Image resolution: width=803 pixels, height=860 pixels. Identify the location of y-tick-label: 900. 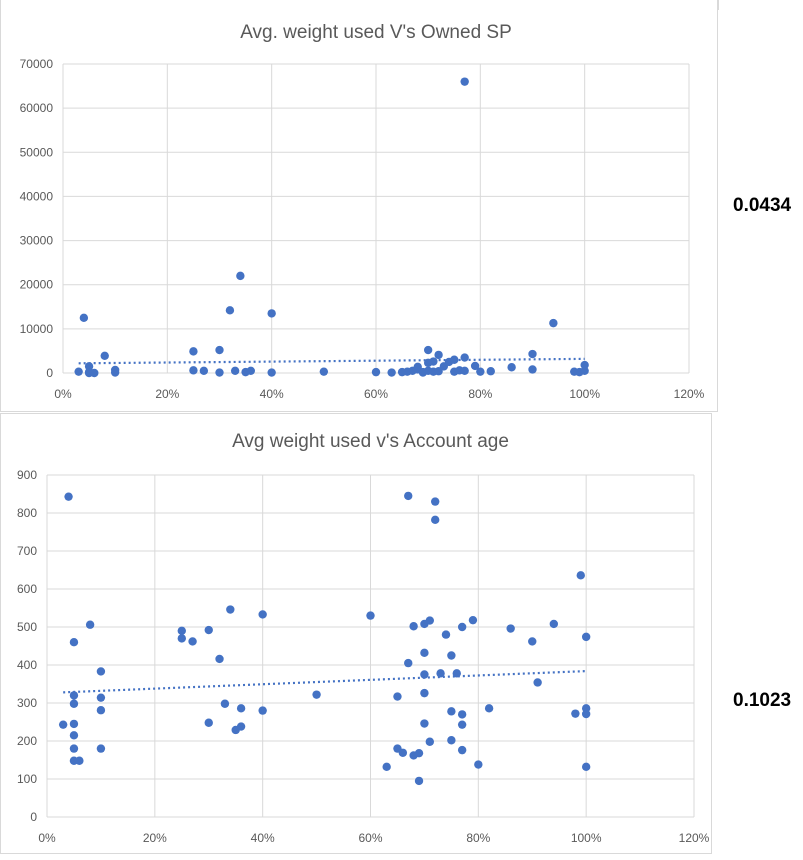
(27, 475).